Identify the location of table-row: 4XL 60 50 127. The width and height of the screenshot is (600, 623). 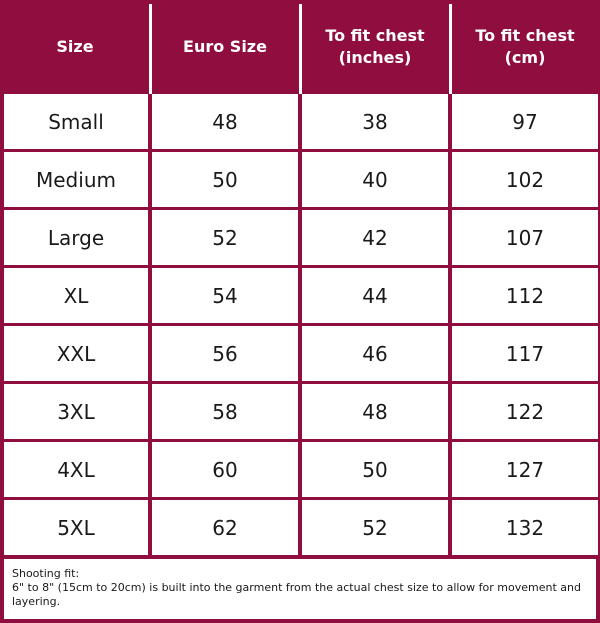
(301, 469).